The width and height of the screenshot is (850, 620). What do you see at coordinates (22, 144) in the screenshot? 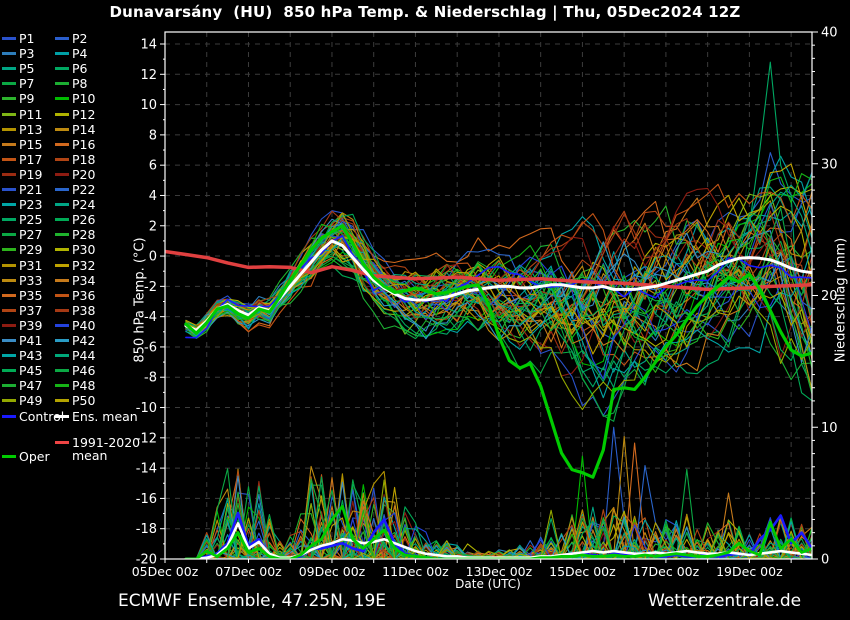
I see `legend-item-P15: P15` at bounding box center [22, 144].